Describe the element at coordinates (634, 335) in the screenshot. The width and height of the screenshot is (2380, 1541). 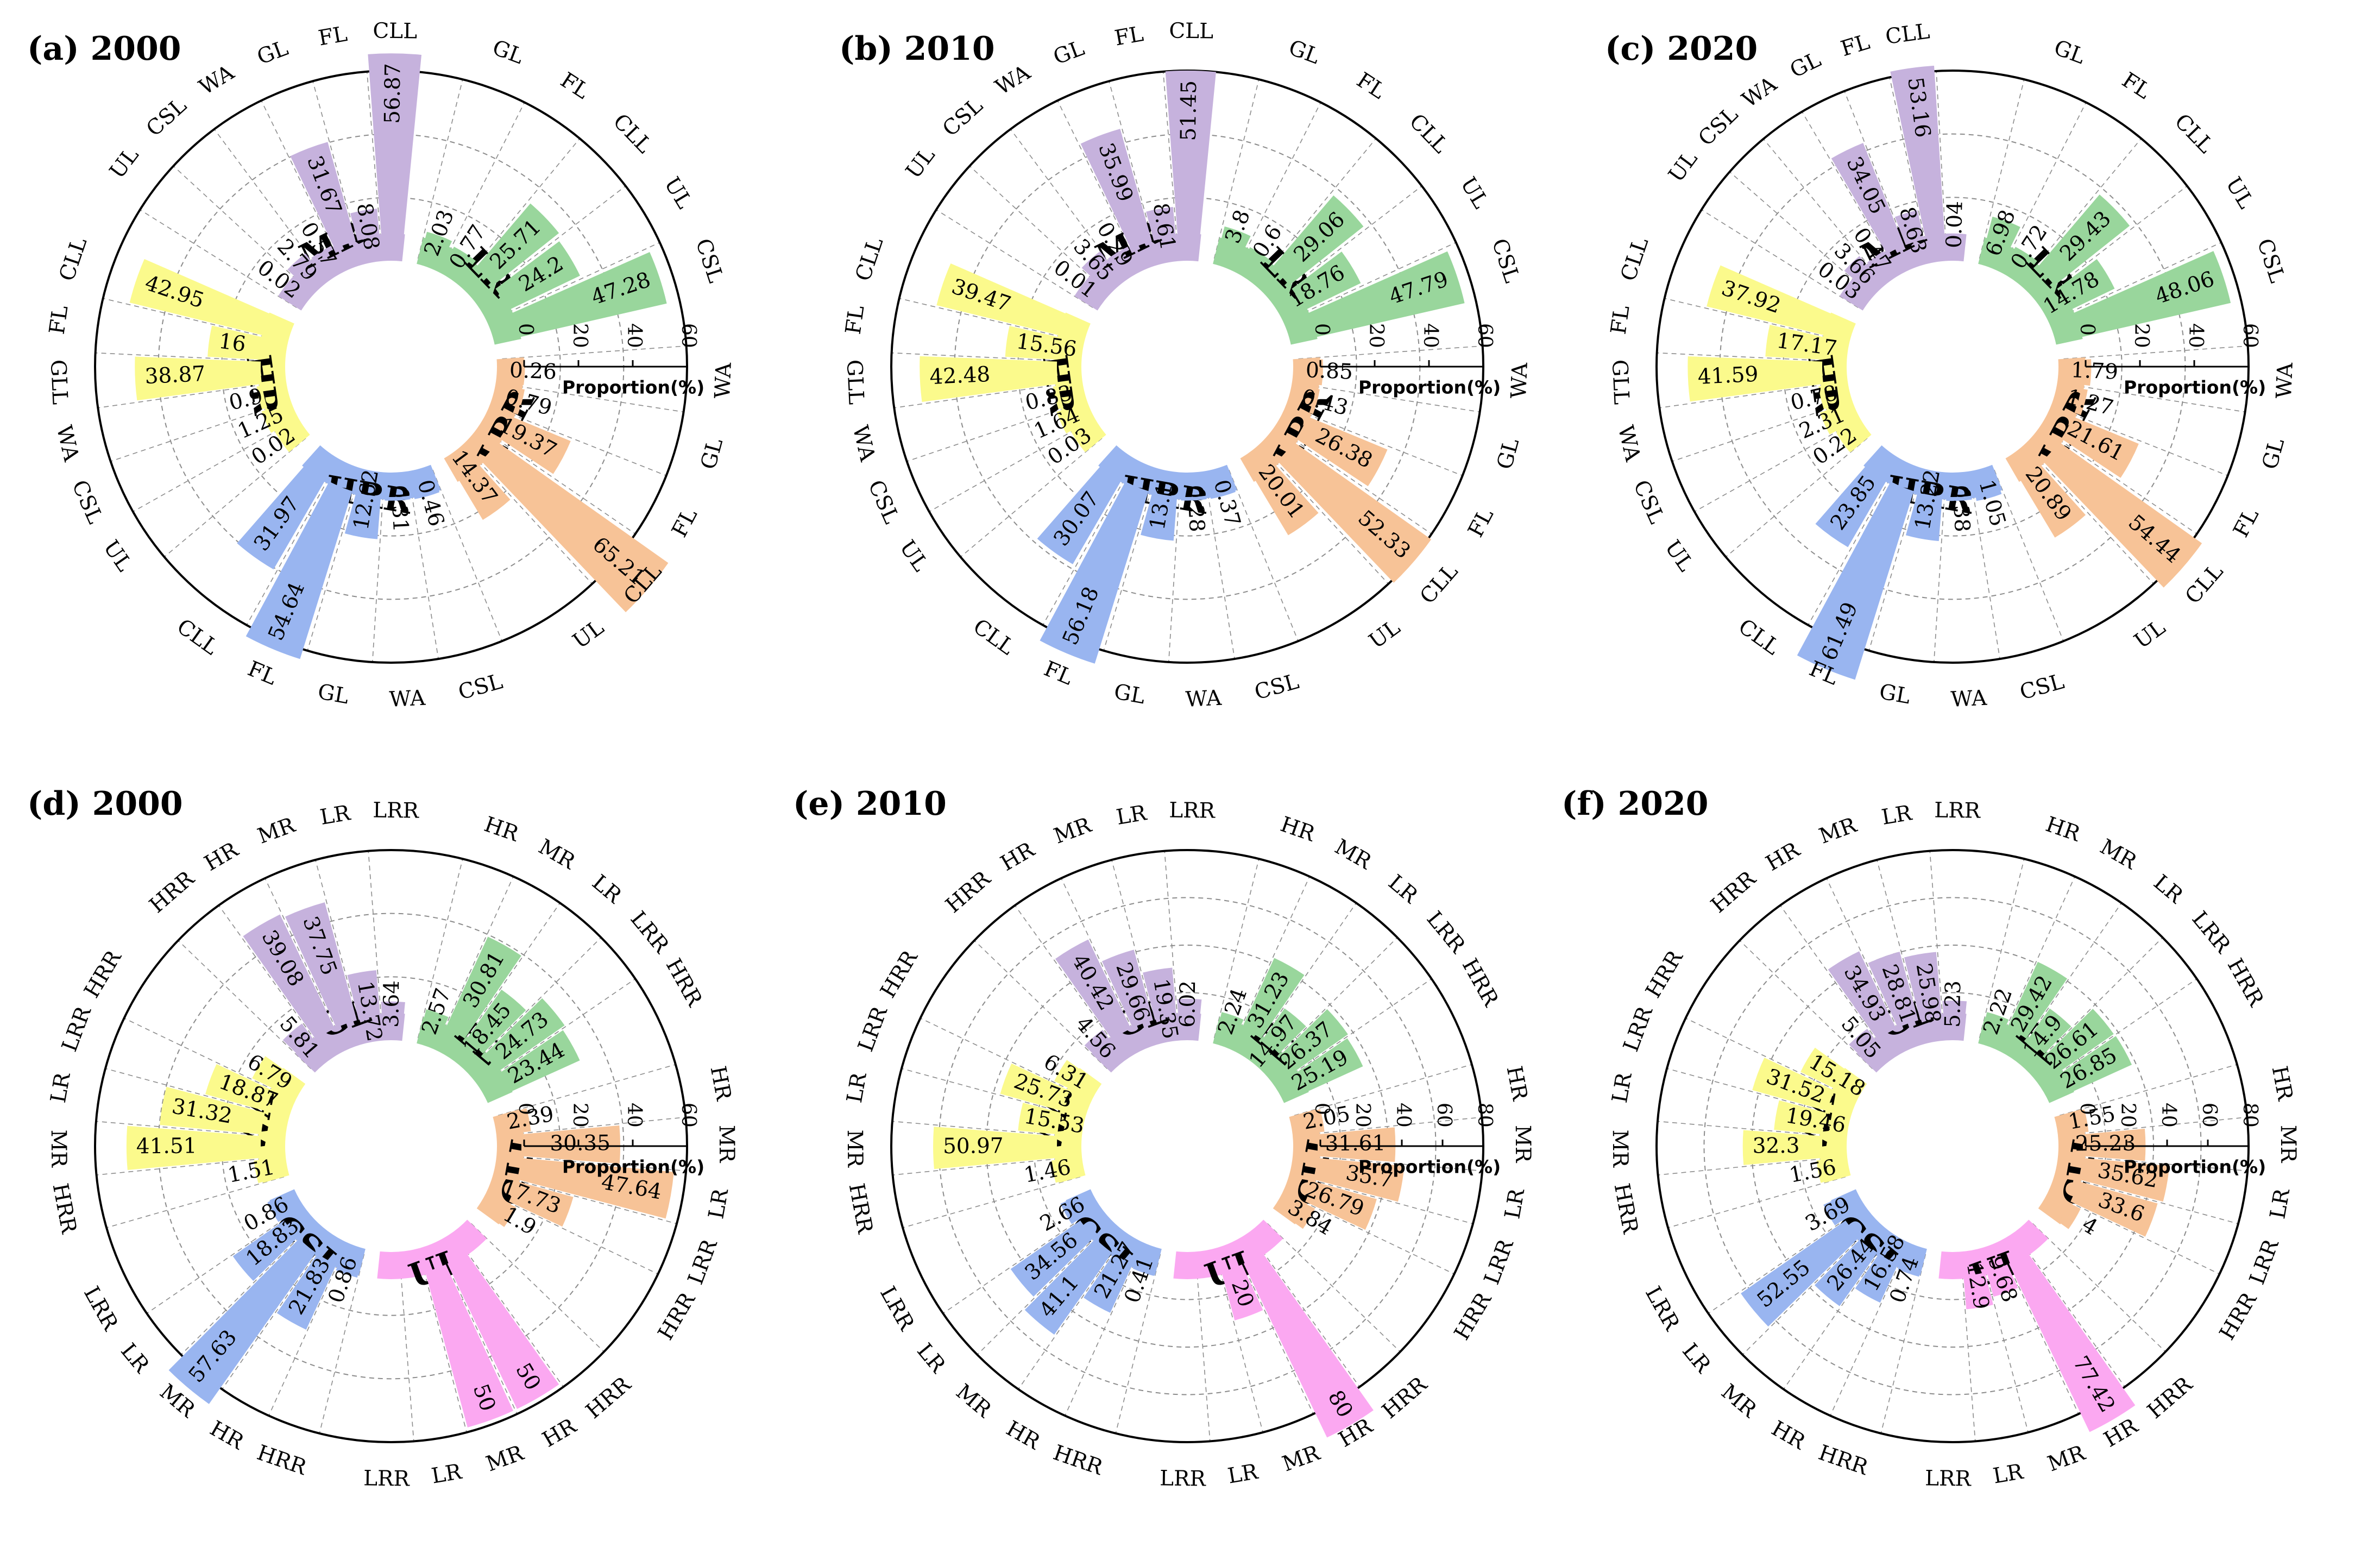
I see `axis-tick-label: 40` at that location.